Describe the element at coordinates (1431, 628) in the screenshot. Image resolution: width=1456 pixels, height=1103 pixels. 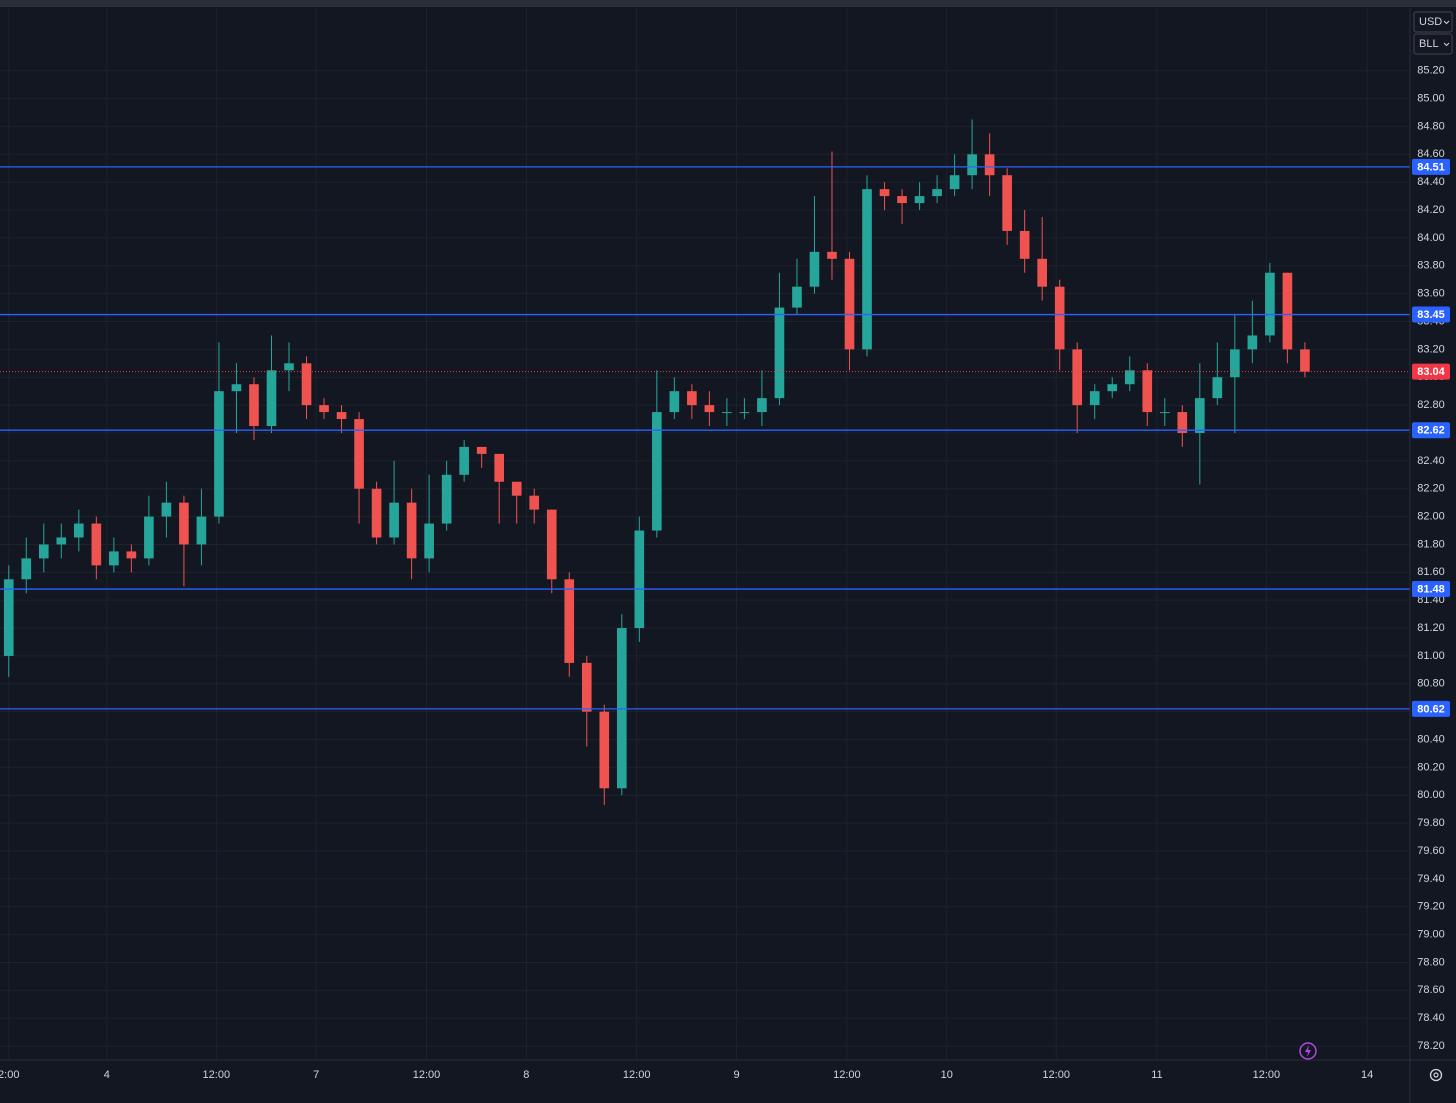
I see `y-tick-label: 81.20` at that location.